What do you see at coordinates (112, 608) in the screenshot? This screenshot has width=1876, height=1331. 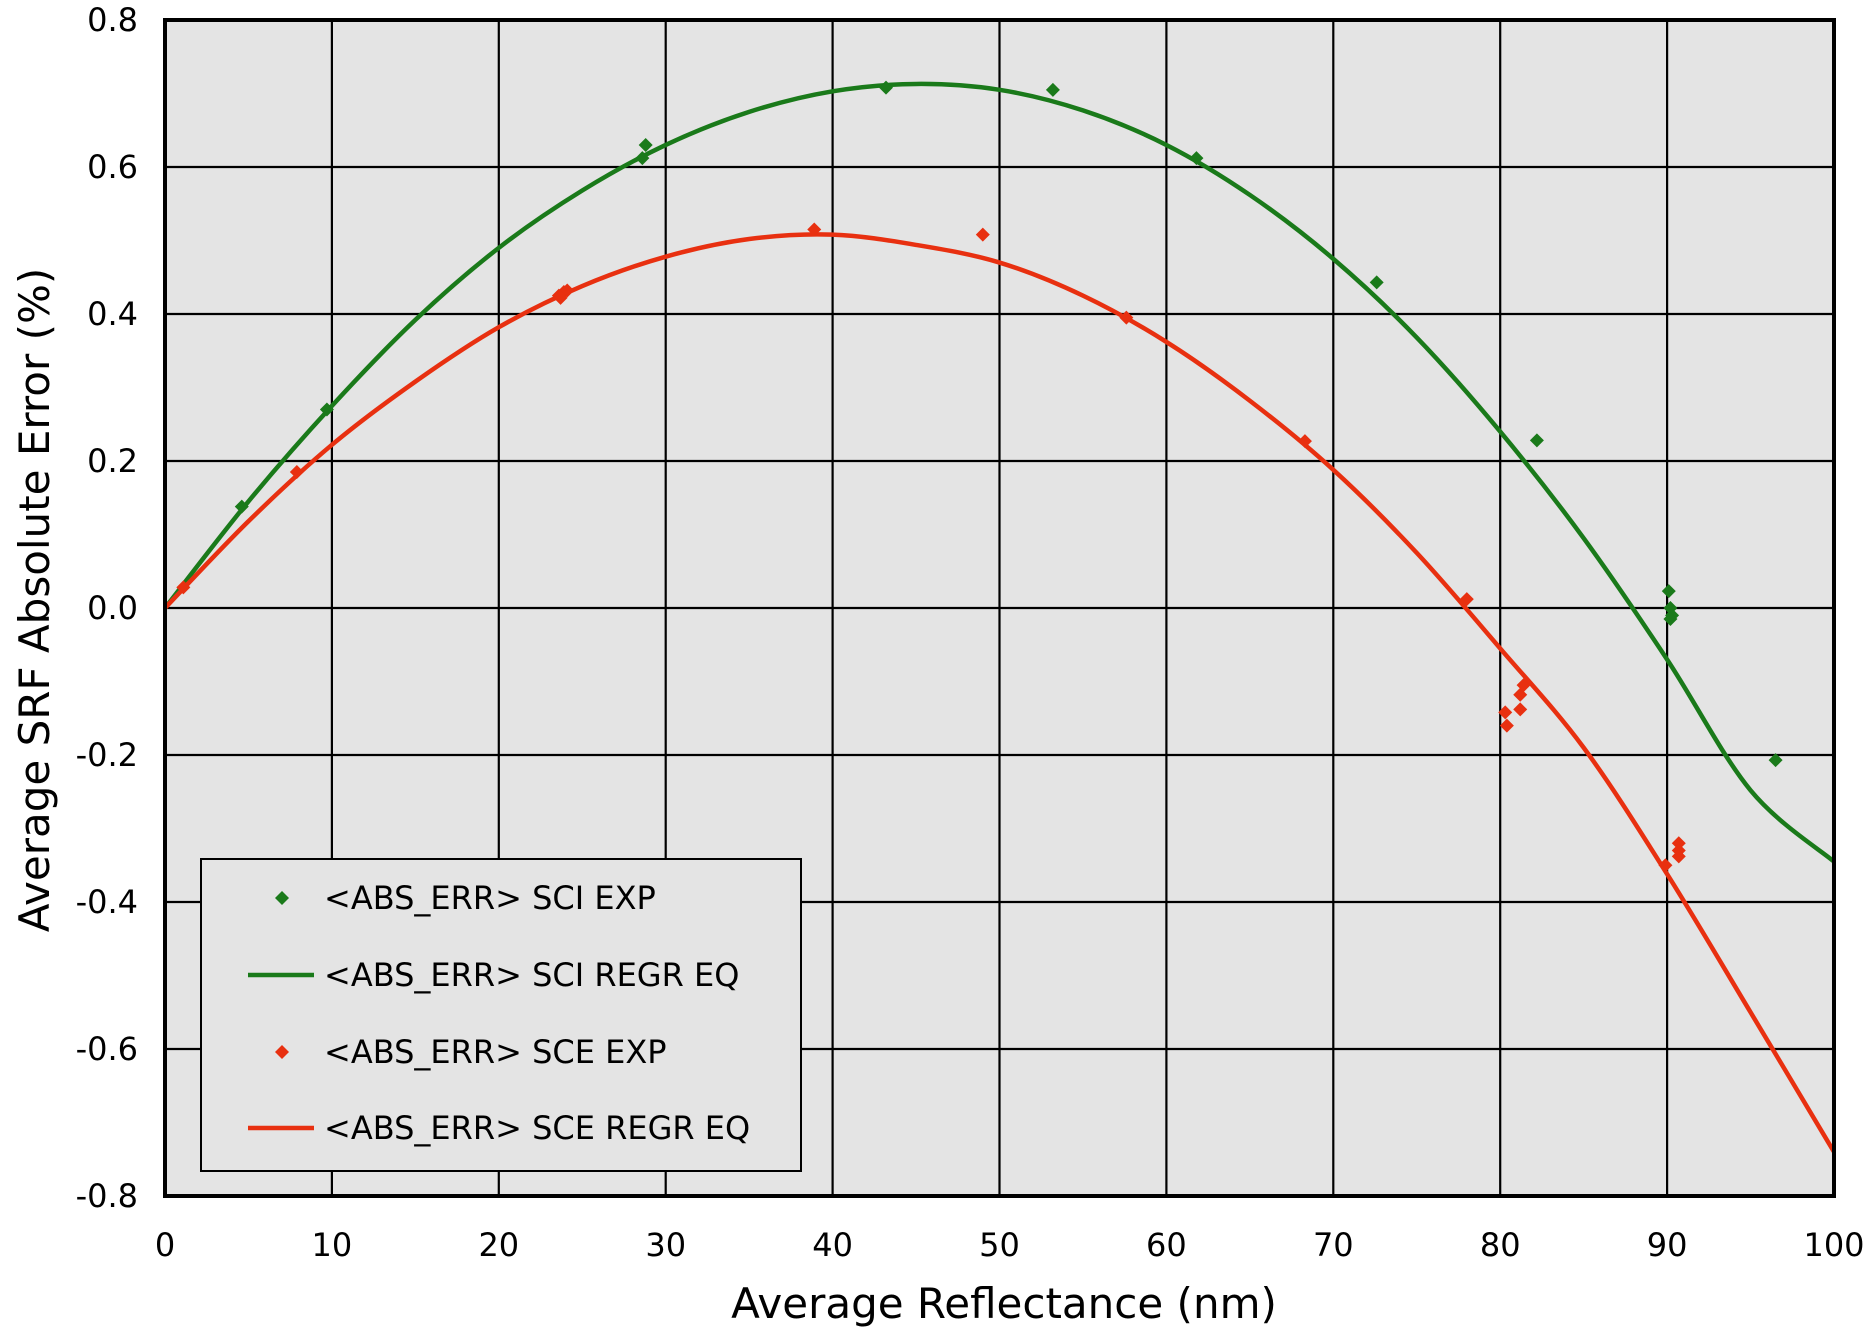 I see `y-tick-label-4: 0.0` at bounding box center [112, 608].